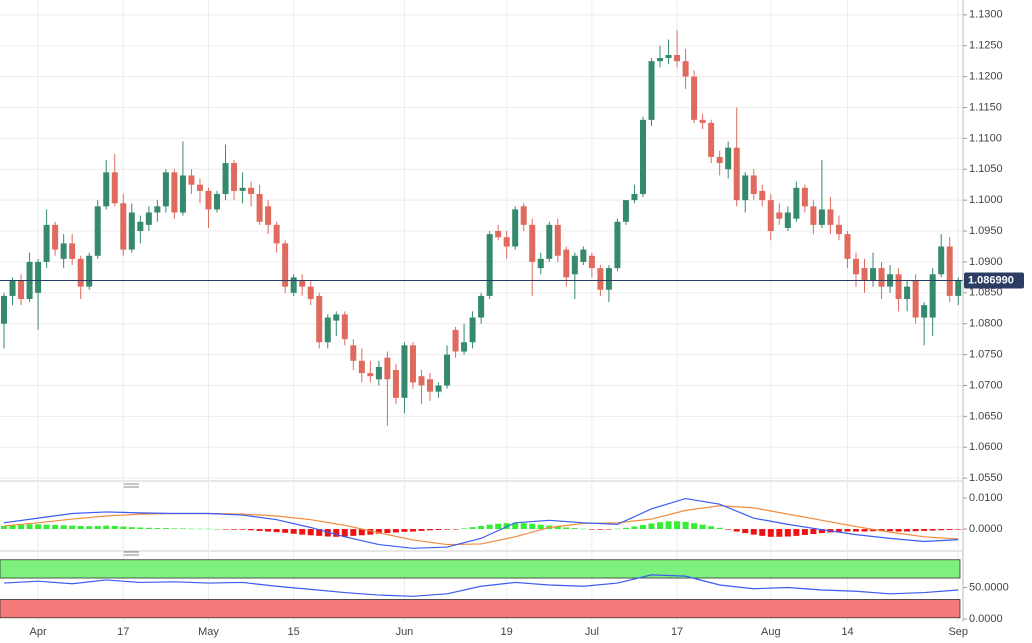  What do you see at coordinates (480, 569) in the screenshot?
I see `upper-band` at bounding box center [480, 569].